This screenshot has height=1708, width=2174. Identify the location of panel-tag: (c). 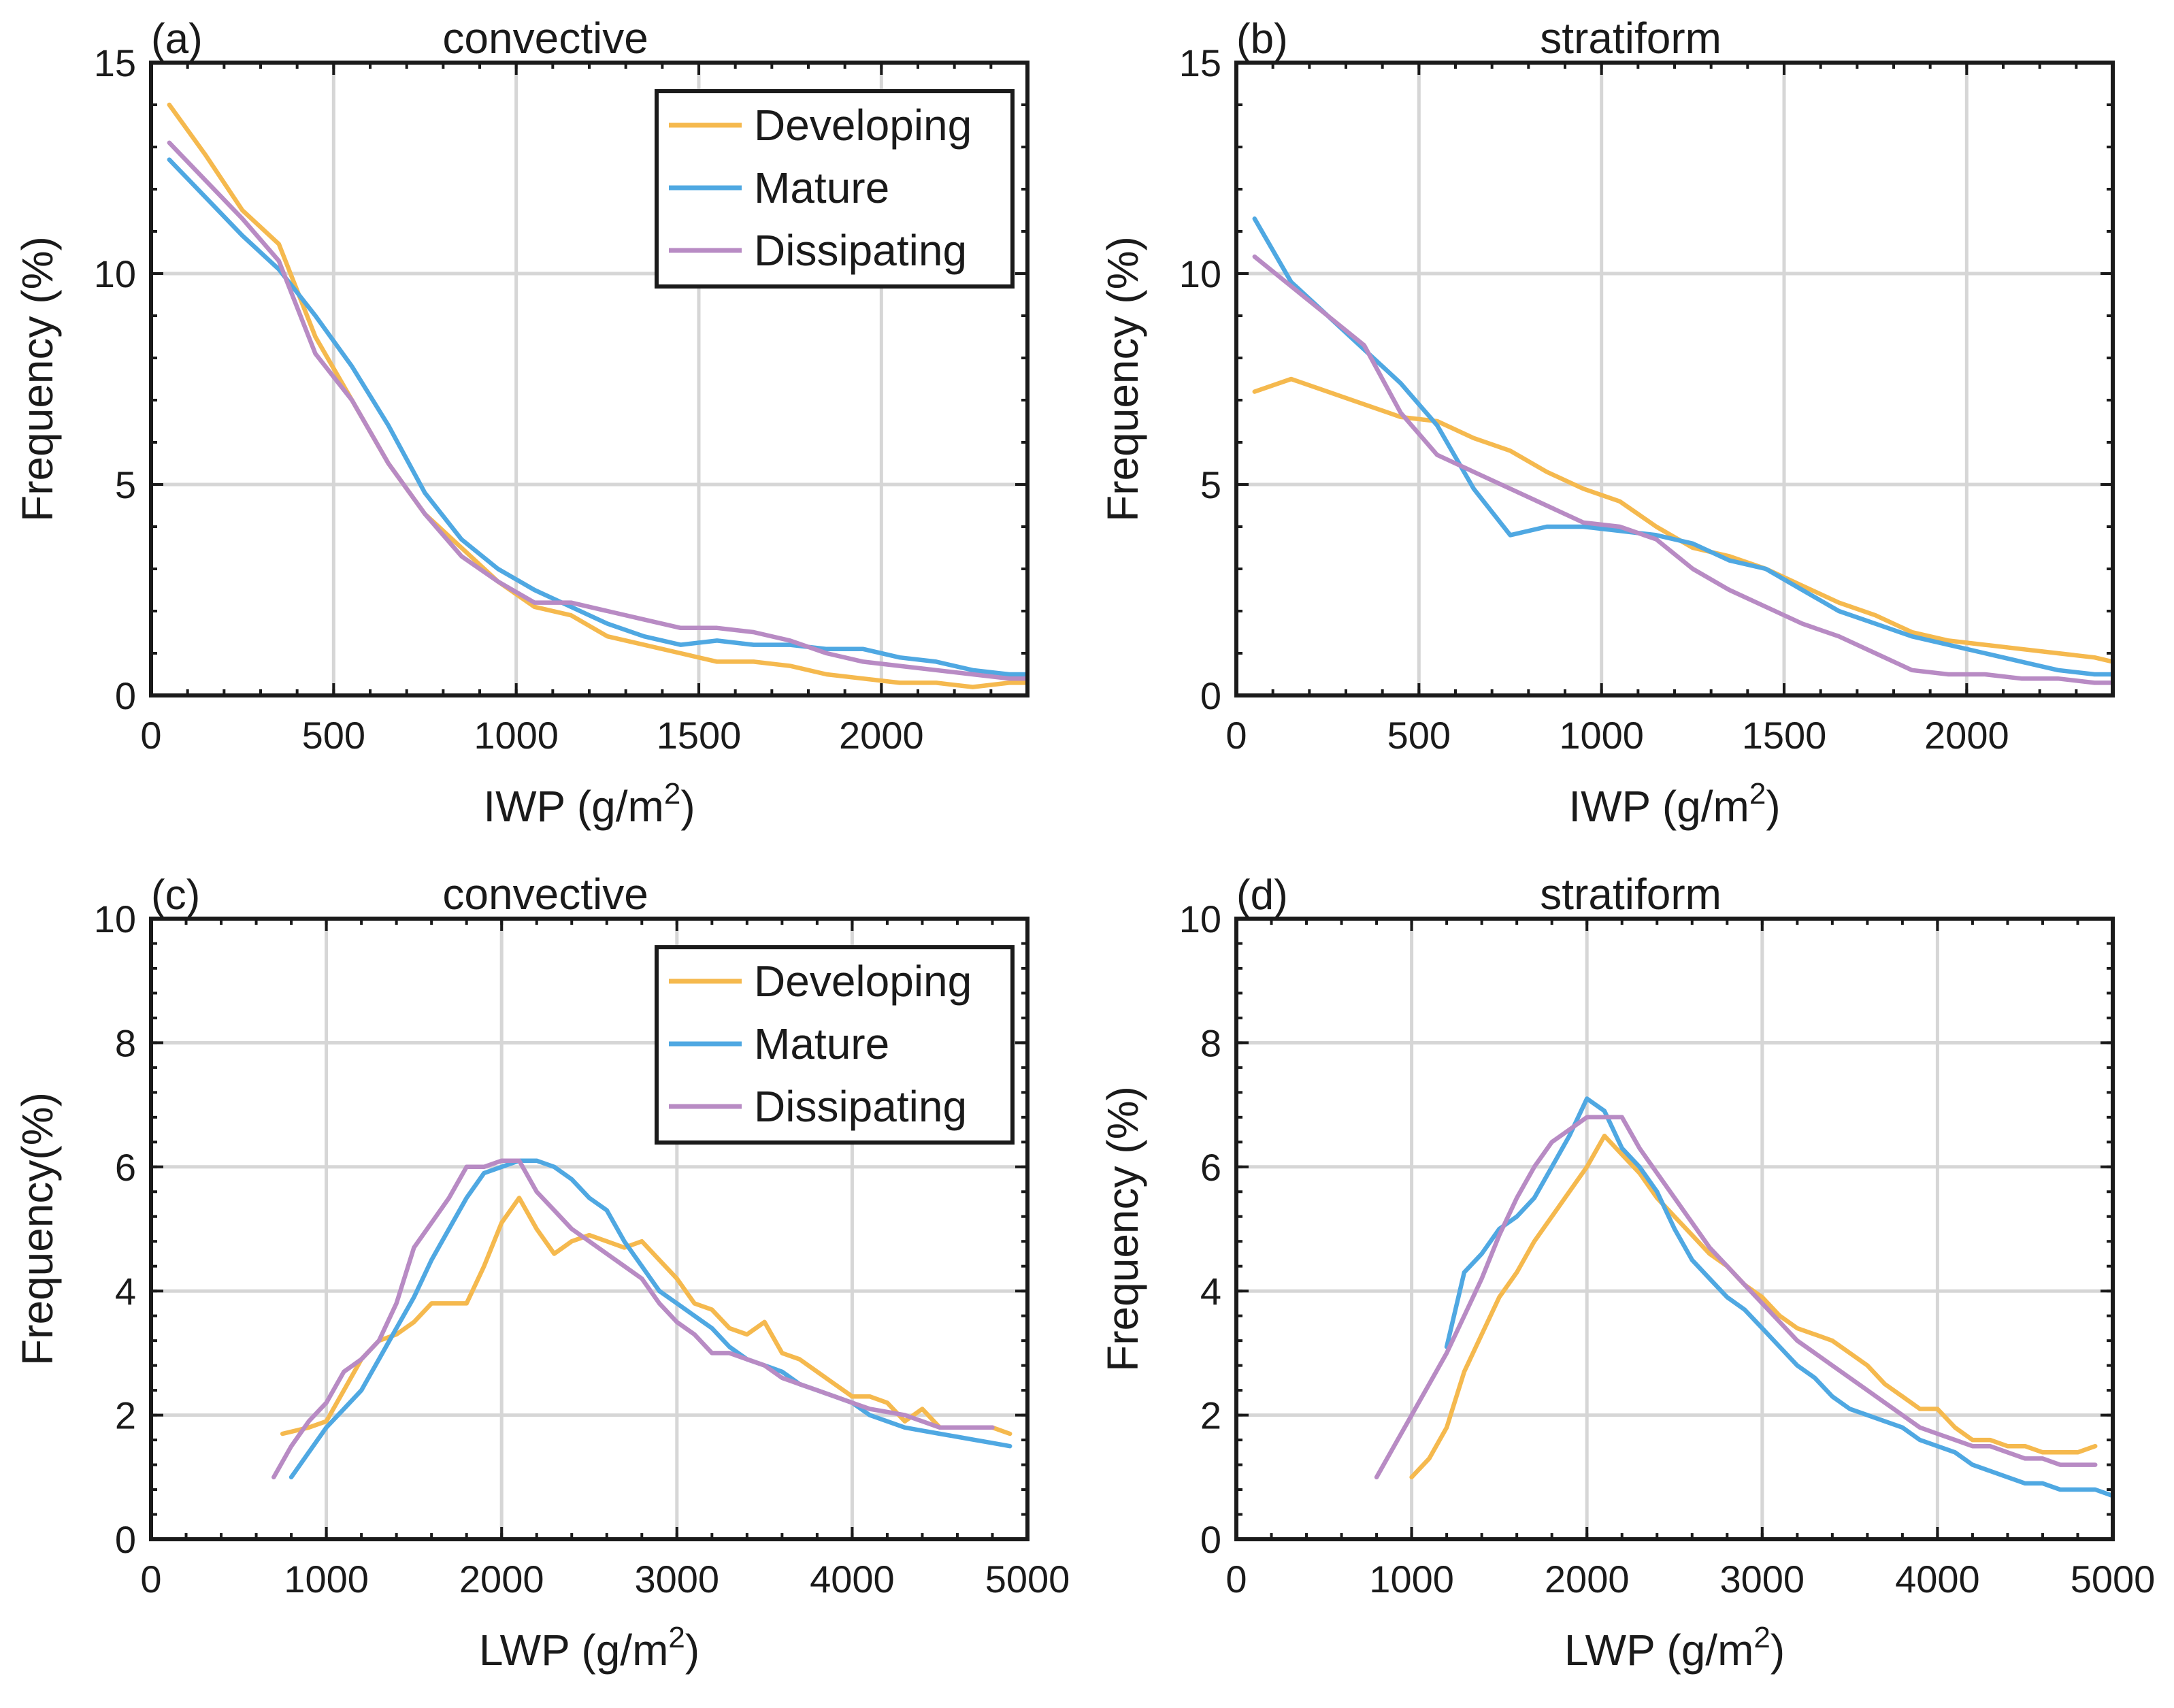
(175, 896).